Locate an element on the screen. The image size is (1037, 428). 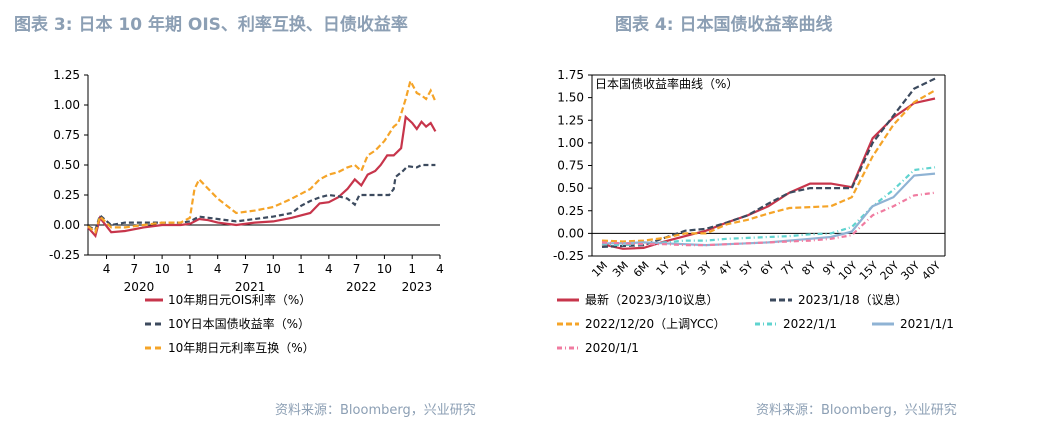
right-legend-item: 2020/1/1 is located at coordinates (598, 348).